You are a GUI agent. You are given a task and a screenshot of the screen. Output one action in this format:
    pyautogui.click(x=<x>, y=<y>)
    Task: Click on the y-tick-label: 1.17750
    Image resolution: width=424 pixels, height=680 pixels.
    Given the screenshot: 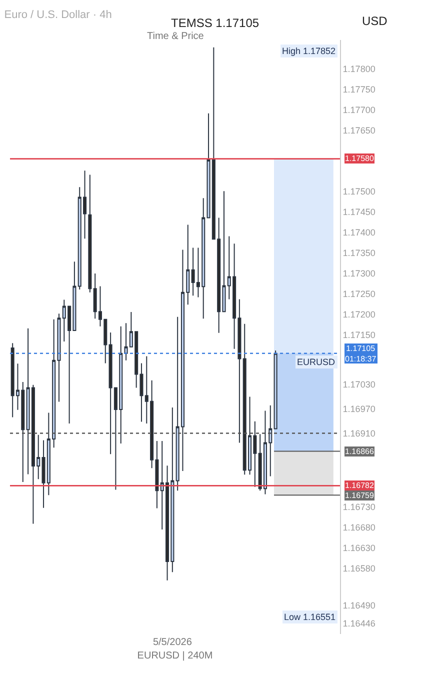 What is the action you would take?
    pyautogui.click(x=359, y=89)
    